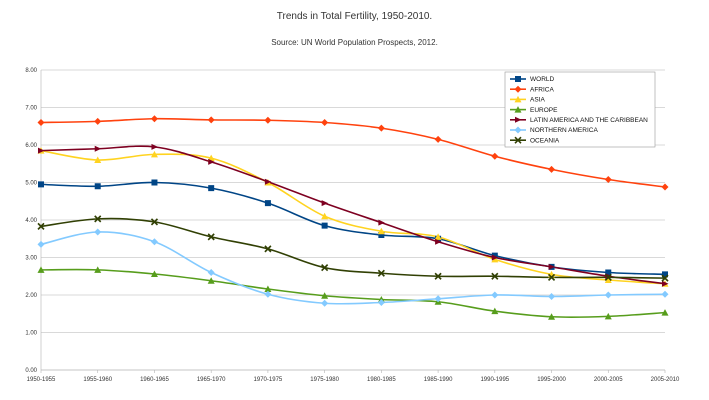 This screenshot has width=709, height=400. I want to click on legend-entry: ASIA, so click(537, 100).